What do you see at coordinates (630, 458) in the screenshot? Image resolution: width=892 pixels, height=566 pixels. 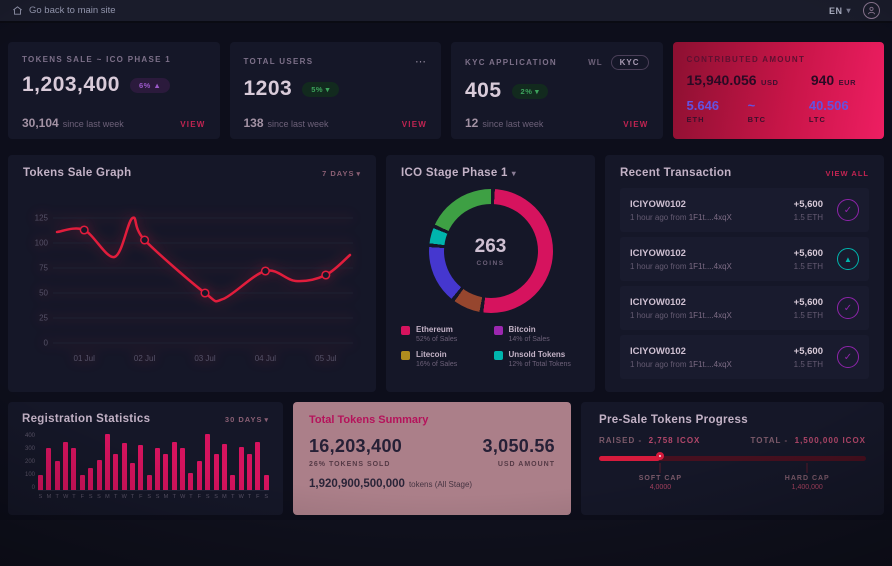 I see `progress-fill` at bounding box center [630, 458].